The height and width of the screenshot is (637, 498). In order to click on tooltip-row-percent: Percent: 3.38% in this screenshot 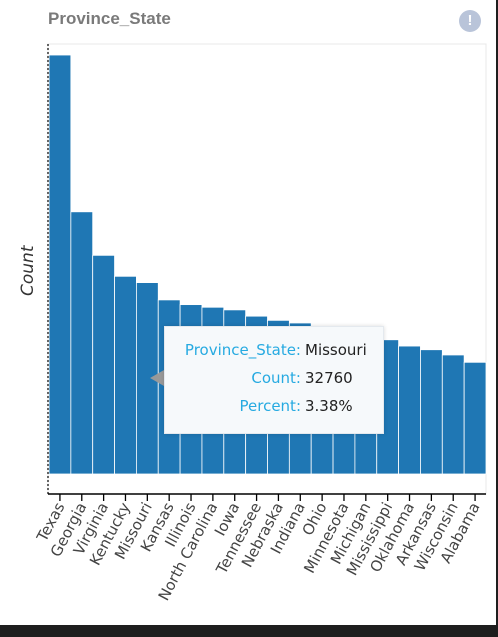, I will do `click(274, 407)`.